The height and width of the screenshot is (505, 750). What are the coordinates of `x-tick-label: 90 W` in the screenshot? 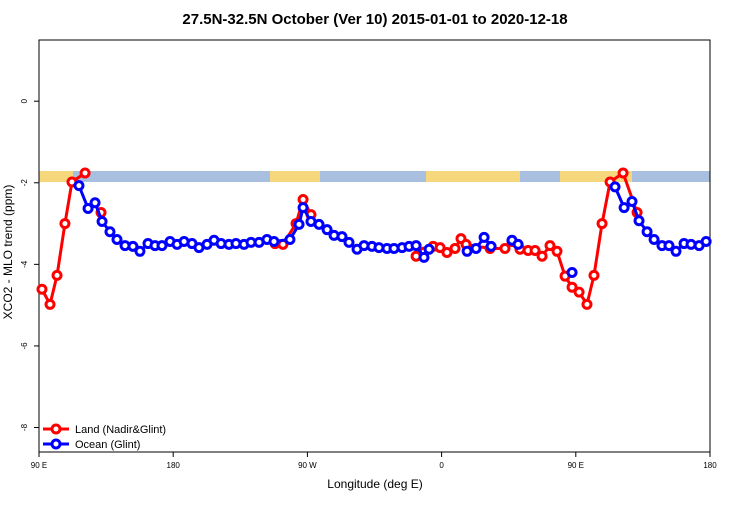 It's located at (307, 465).